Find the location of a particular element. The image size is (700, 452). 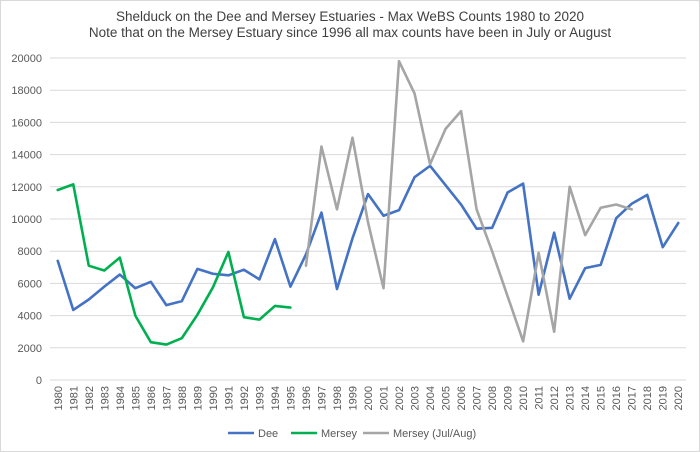

x-tick-label: 2000 is located at coordinates (369, 398).